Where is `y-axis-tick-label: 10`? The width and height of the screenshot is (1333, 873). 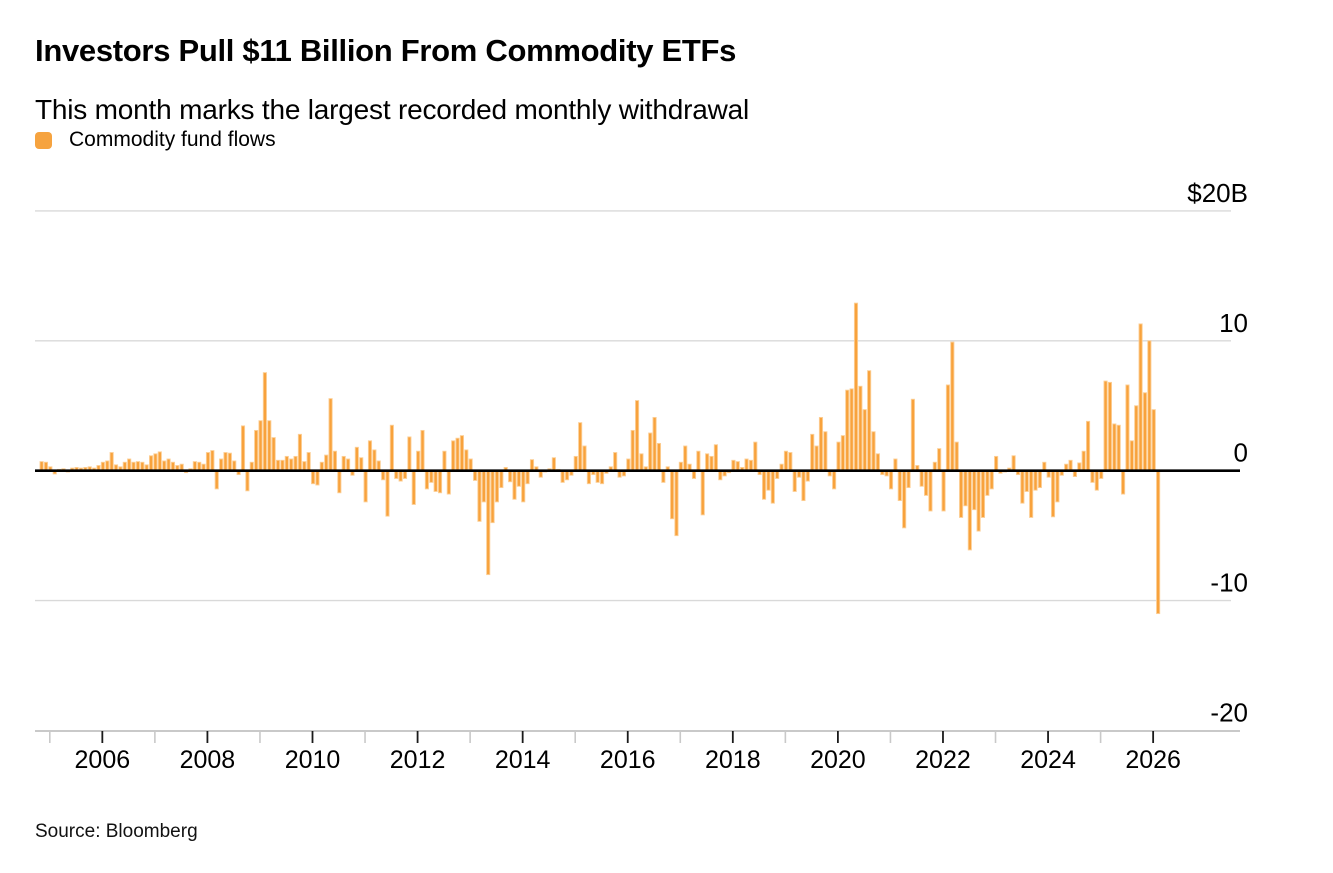
y-axis-tick-label: 10 is located at coordinates (1233, 323).